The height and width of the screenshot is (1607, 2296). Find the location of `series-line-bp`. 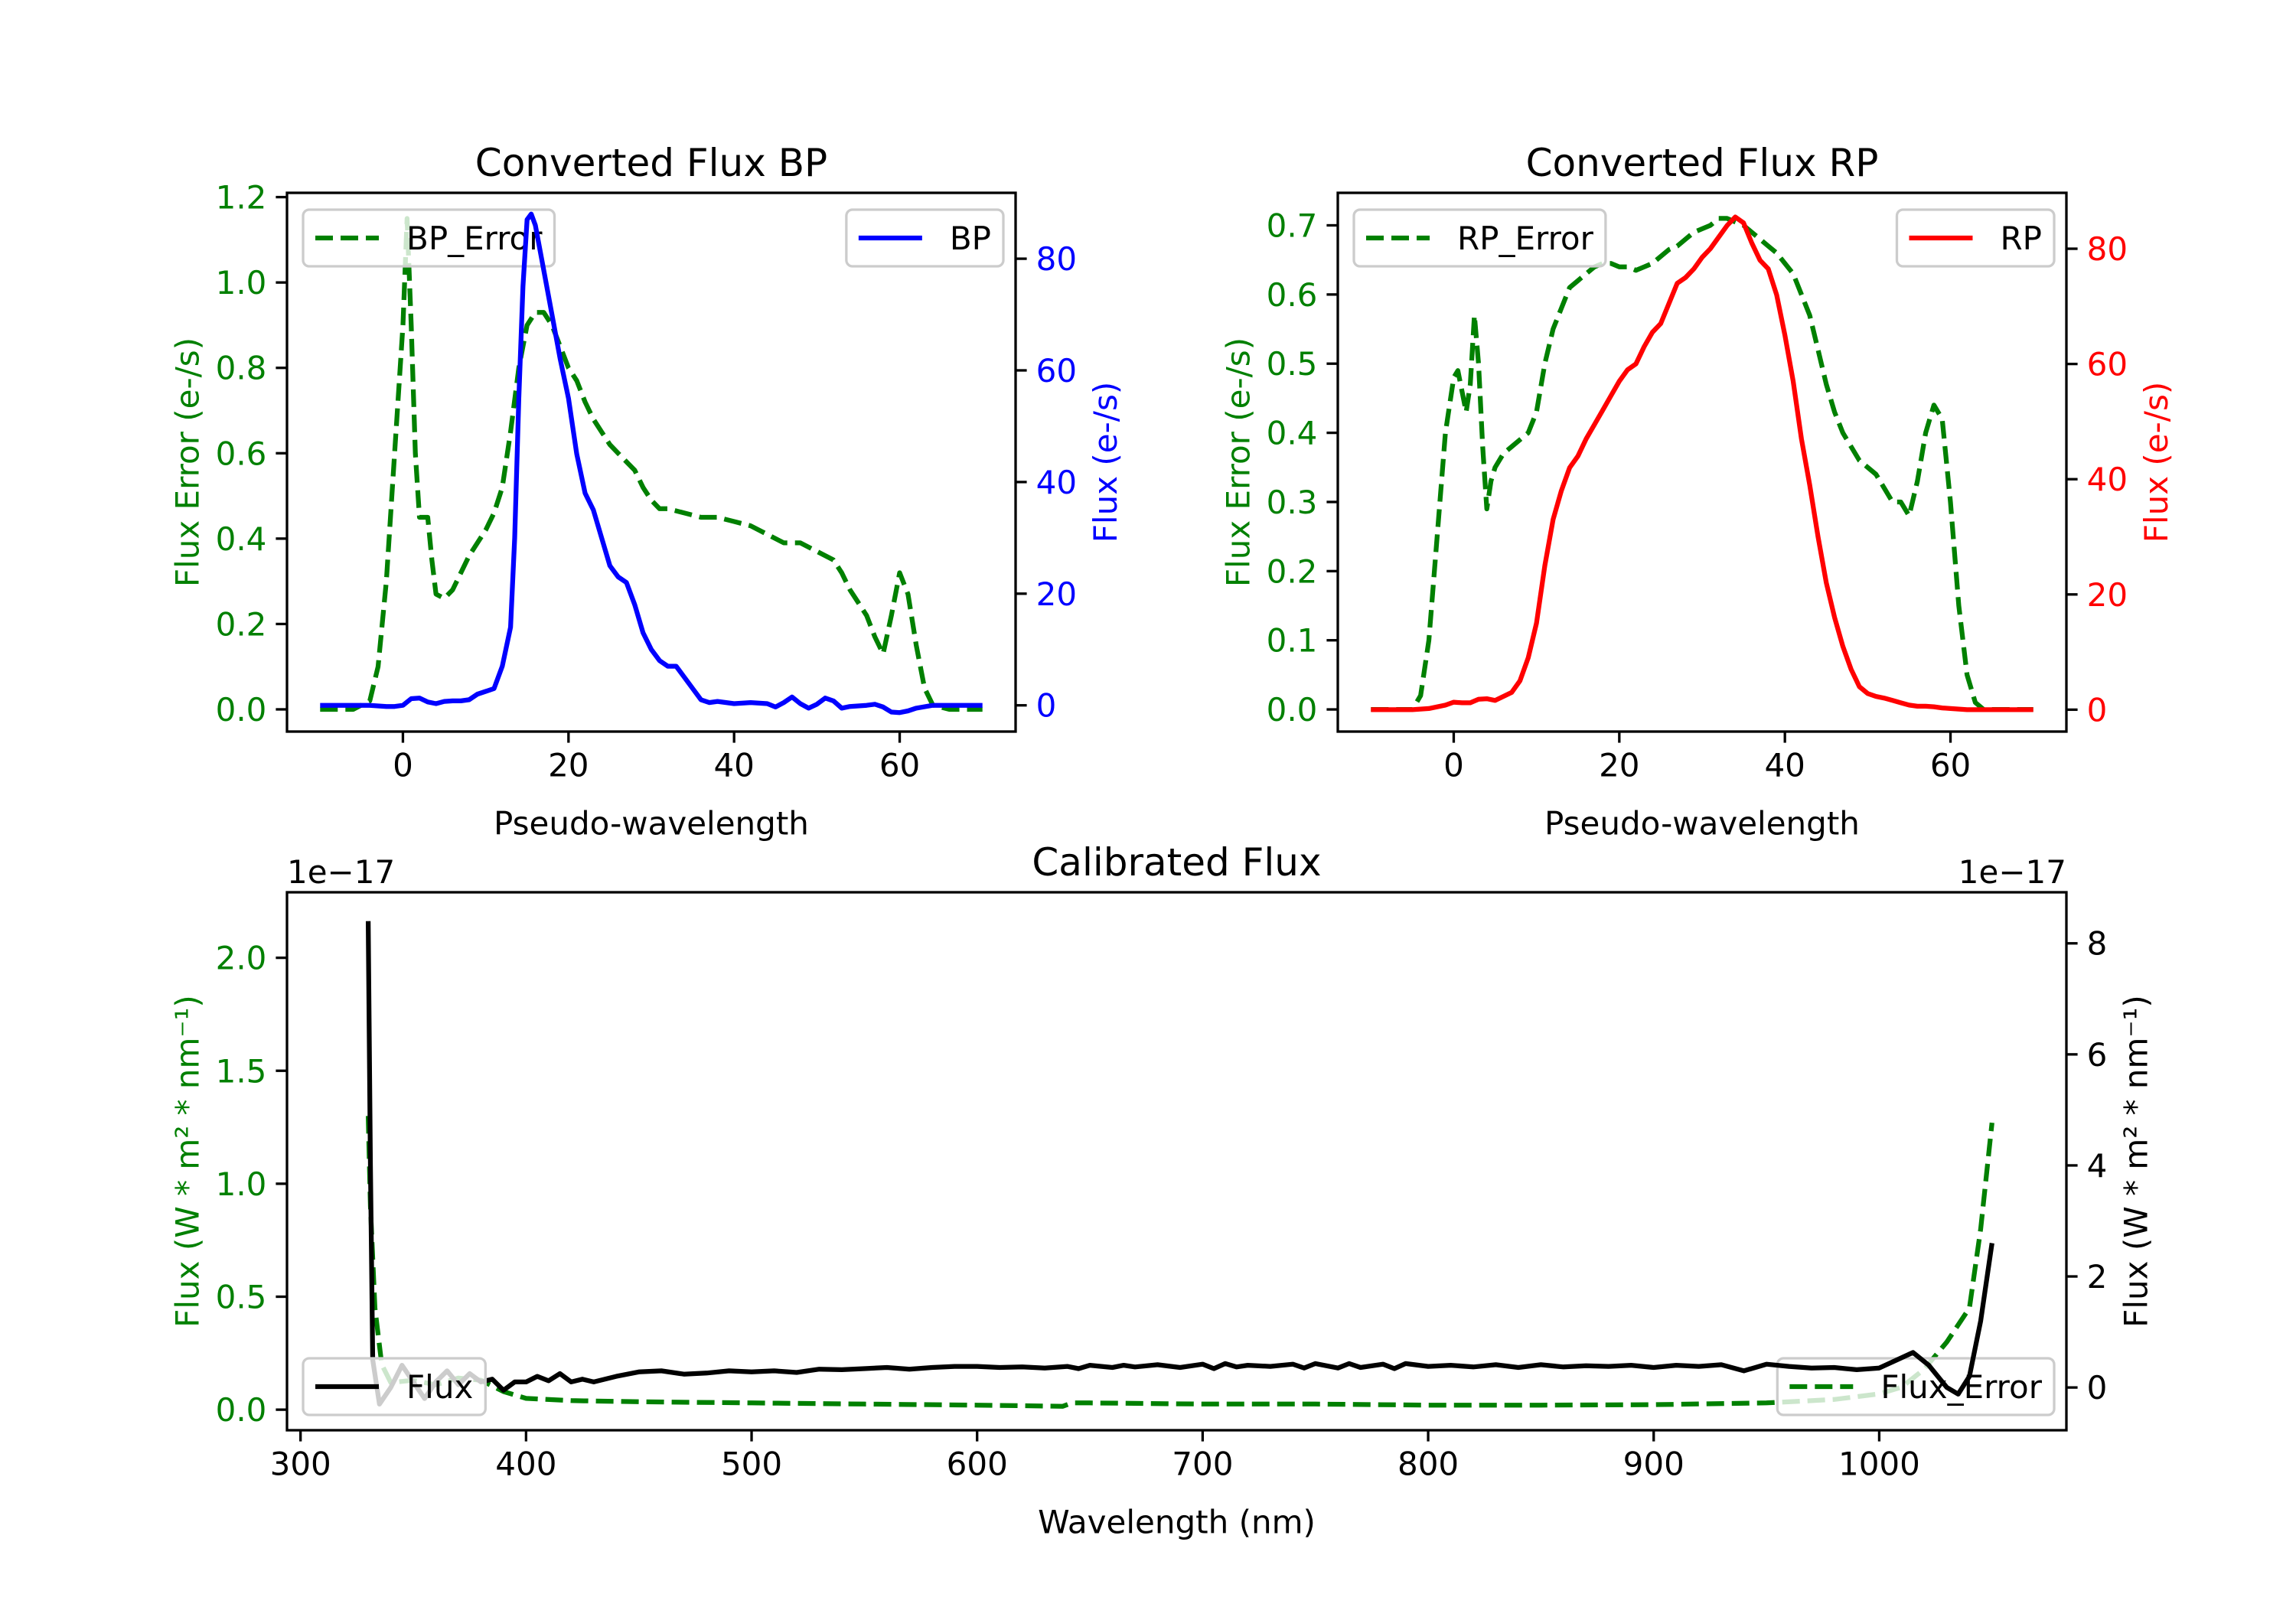

series-line-bp is located at coordinates (651, 463).